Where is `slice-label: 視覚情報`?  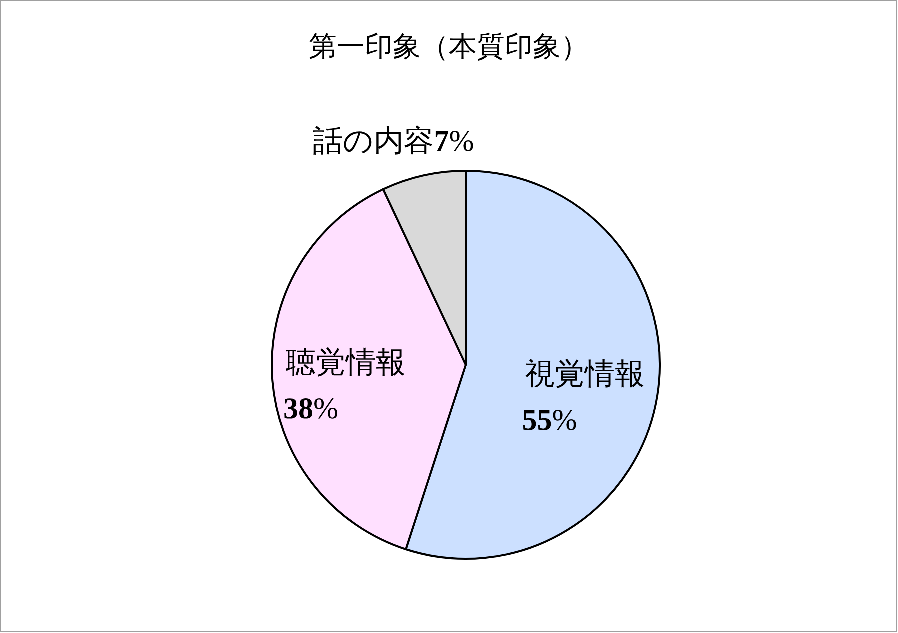
slice-label: 視覚情報 is located at coordinates (584, 374).